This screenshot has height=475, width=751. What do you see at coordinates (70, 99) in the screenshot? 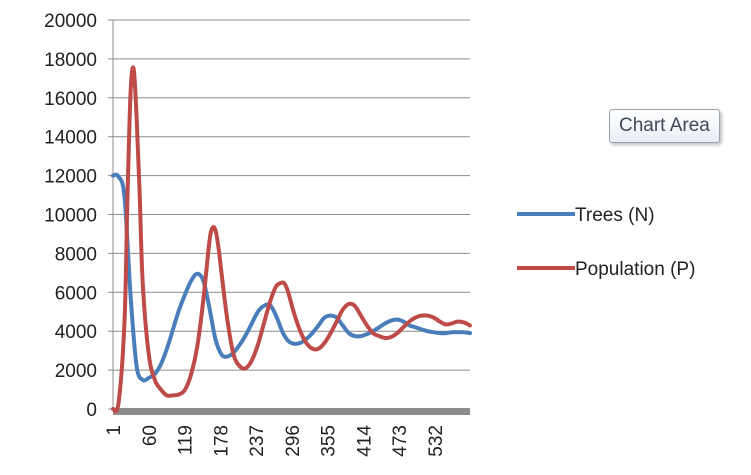
I see `y-tick-label: 16000` at bounding box center [70, 99].